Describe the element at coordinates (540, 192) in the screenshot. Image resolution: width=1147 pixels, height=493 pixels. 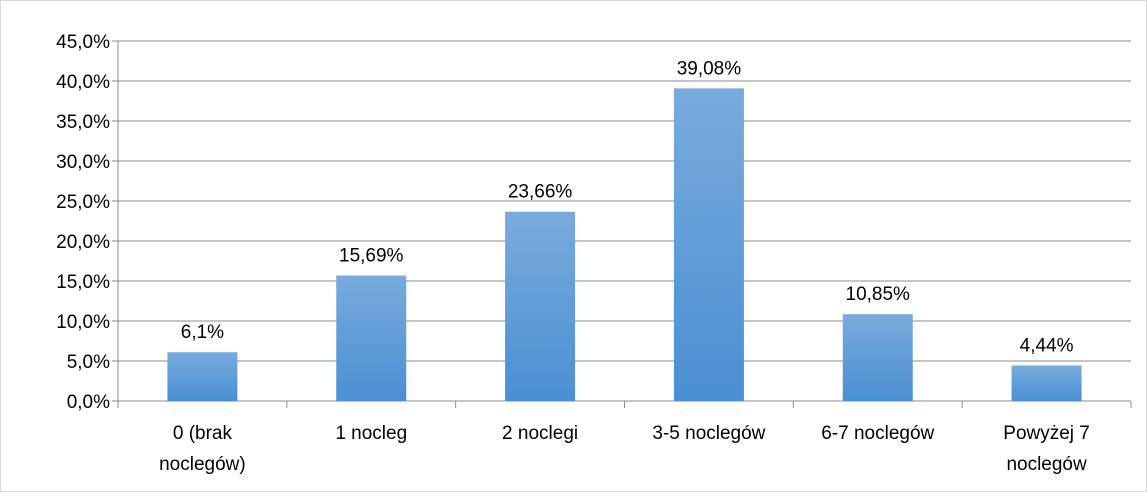
I see `data-label: 23,66%` at that location.